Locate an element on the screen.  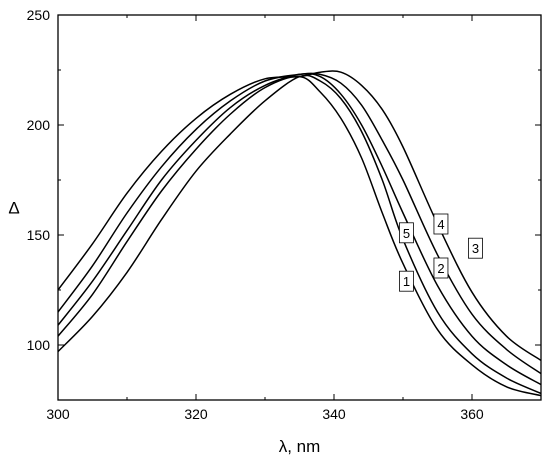
curve-label-text: 1 is located at coordinates (406, 281).